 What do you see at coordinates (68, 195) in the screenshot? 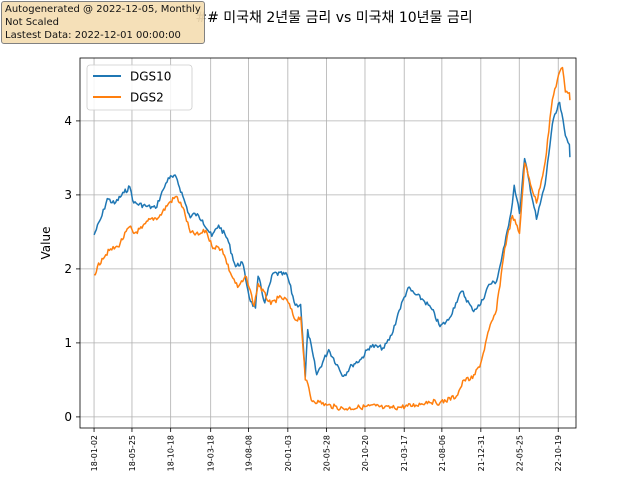
I see `y-tick-label: 3` at bounding box center [68, 195].